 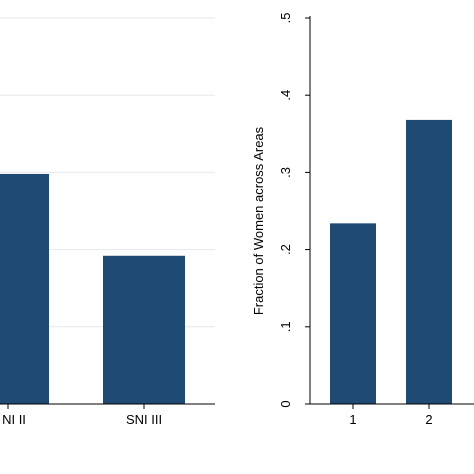 What do you see at coordinates (144, 419) in the screenshot?
I see `left-x-tick-label: SNI III` at bounding box center [144, 419].